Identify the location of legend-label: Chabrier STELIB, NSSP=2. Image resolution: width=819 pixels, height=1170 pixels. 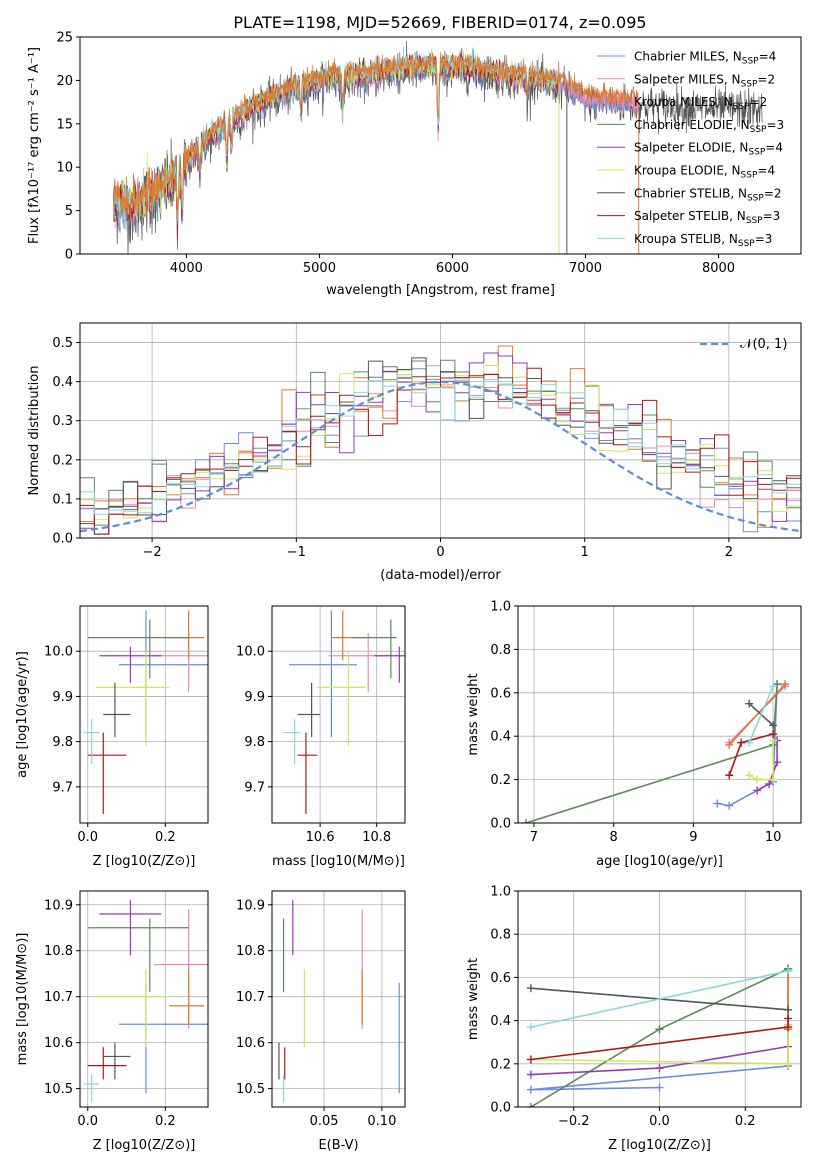
(708, 194).